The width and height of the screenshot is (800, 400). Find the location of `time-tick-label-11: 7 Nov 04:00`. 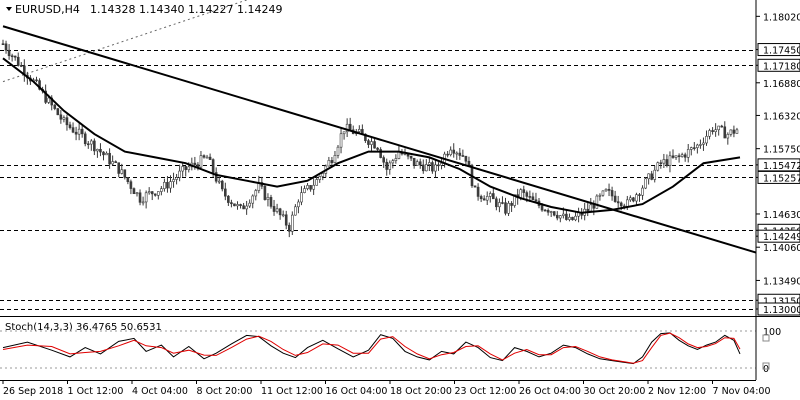

time-tick-label-11: 7 Nov 04:00 is located at coordinates (742, 391).